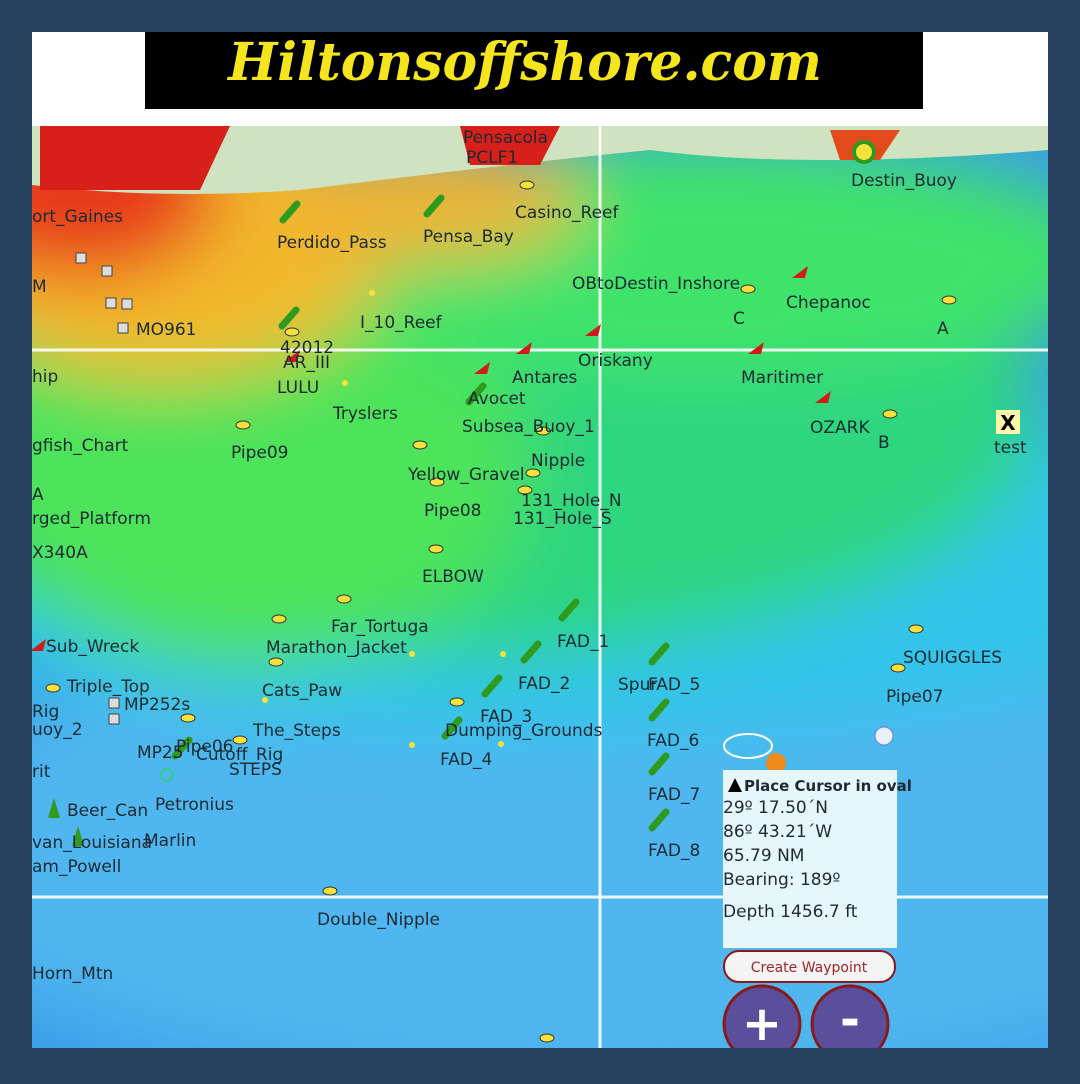  Describe the element at coordinates (378, 920) in the screenshot. I see `map-label: Double_Nipple` at that location.